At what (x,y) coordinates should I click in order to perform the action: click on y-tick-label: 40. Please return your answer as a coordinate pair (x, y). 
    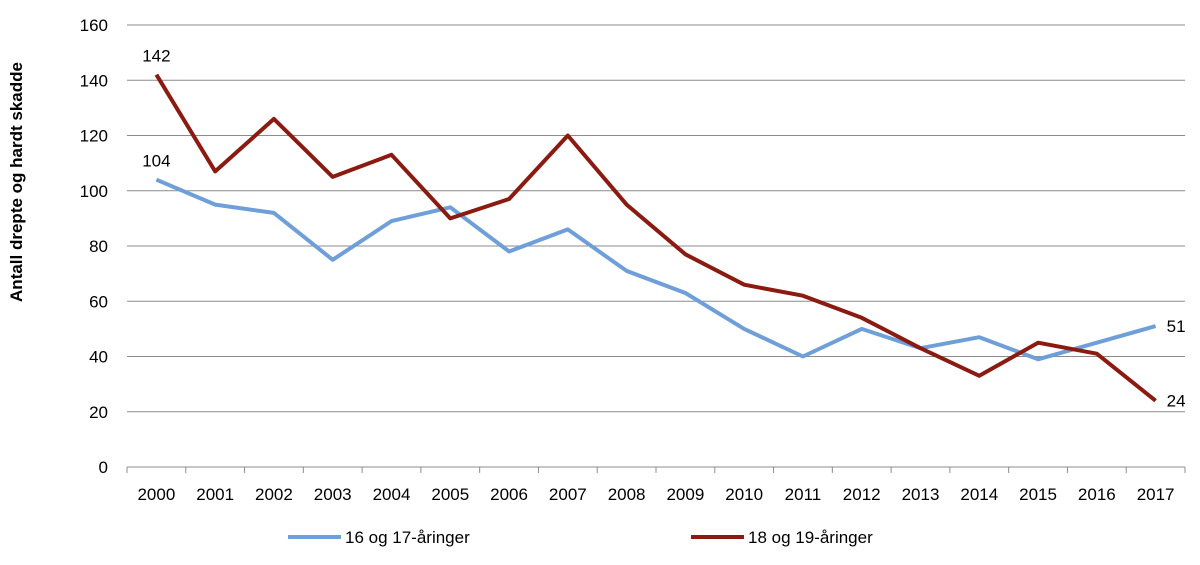
    Looking at the image, I should click on (98, 357).